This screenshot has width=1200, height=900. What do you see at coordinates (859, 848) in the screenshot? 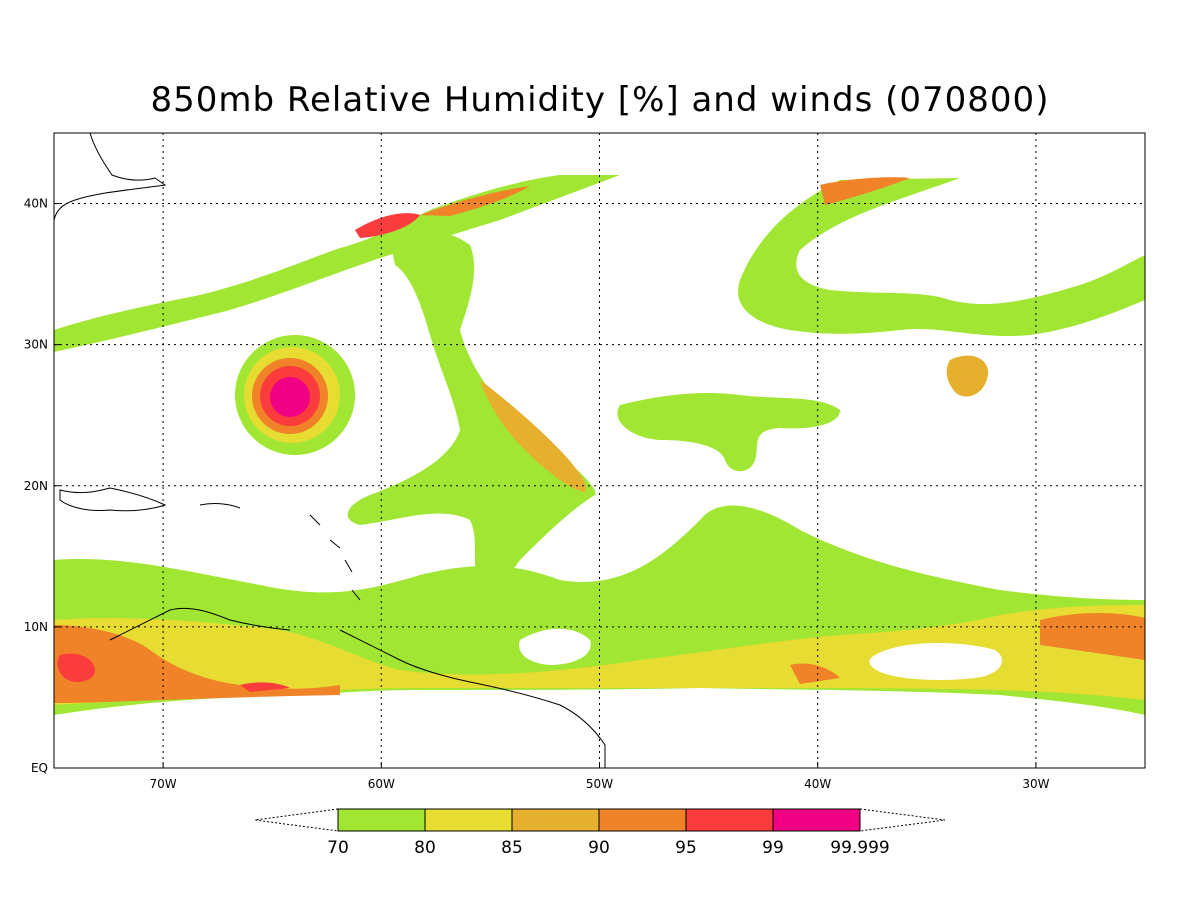
I see `colorbar-label: 99.999` at bounding box center [859, 848].